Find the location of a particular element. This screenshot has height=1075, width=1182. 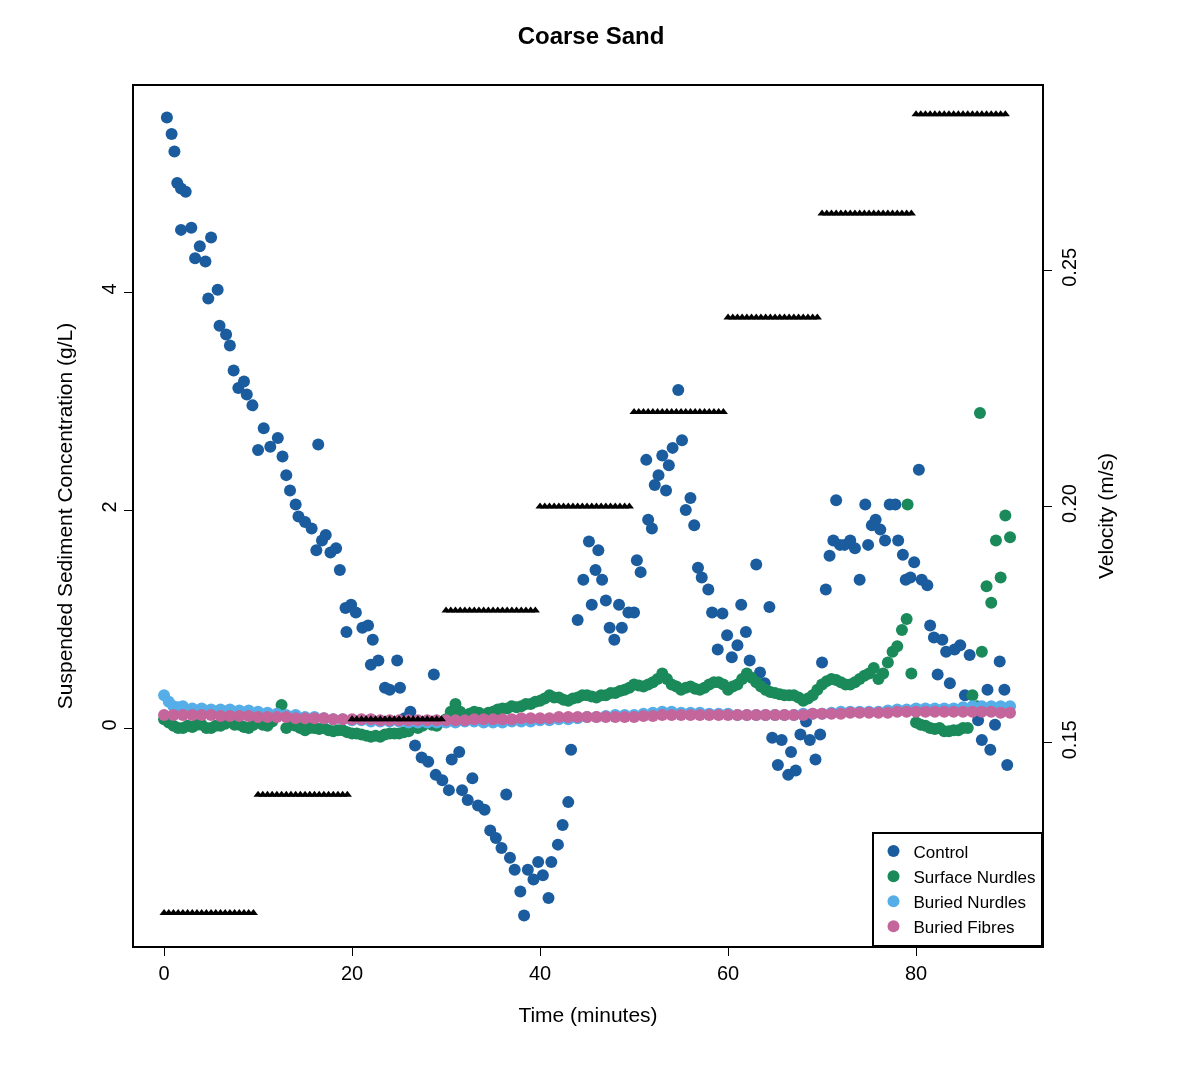

y2-tick-label: 0.25 is located at coordinates (1068, 267).